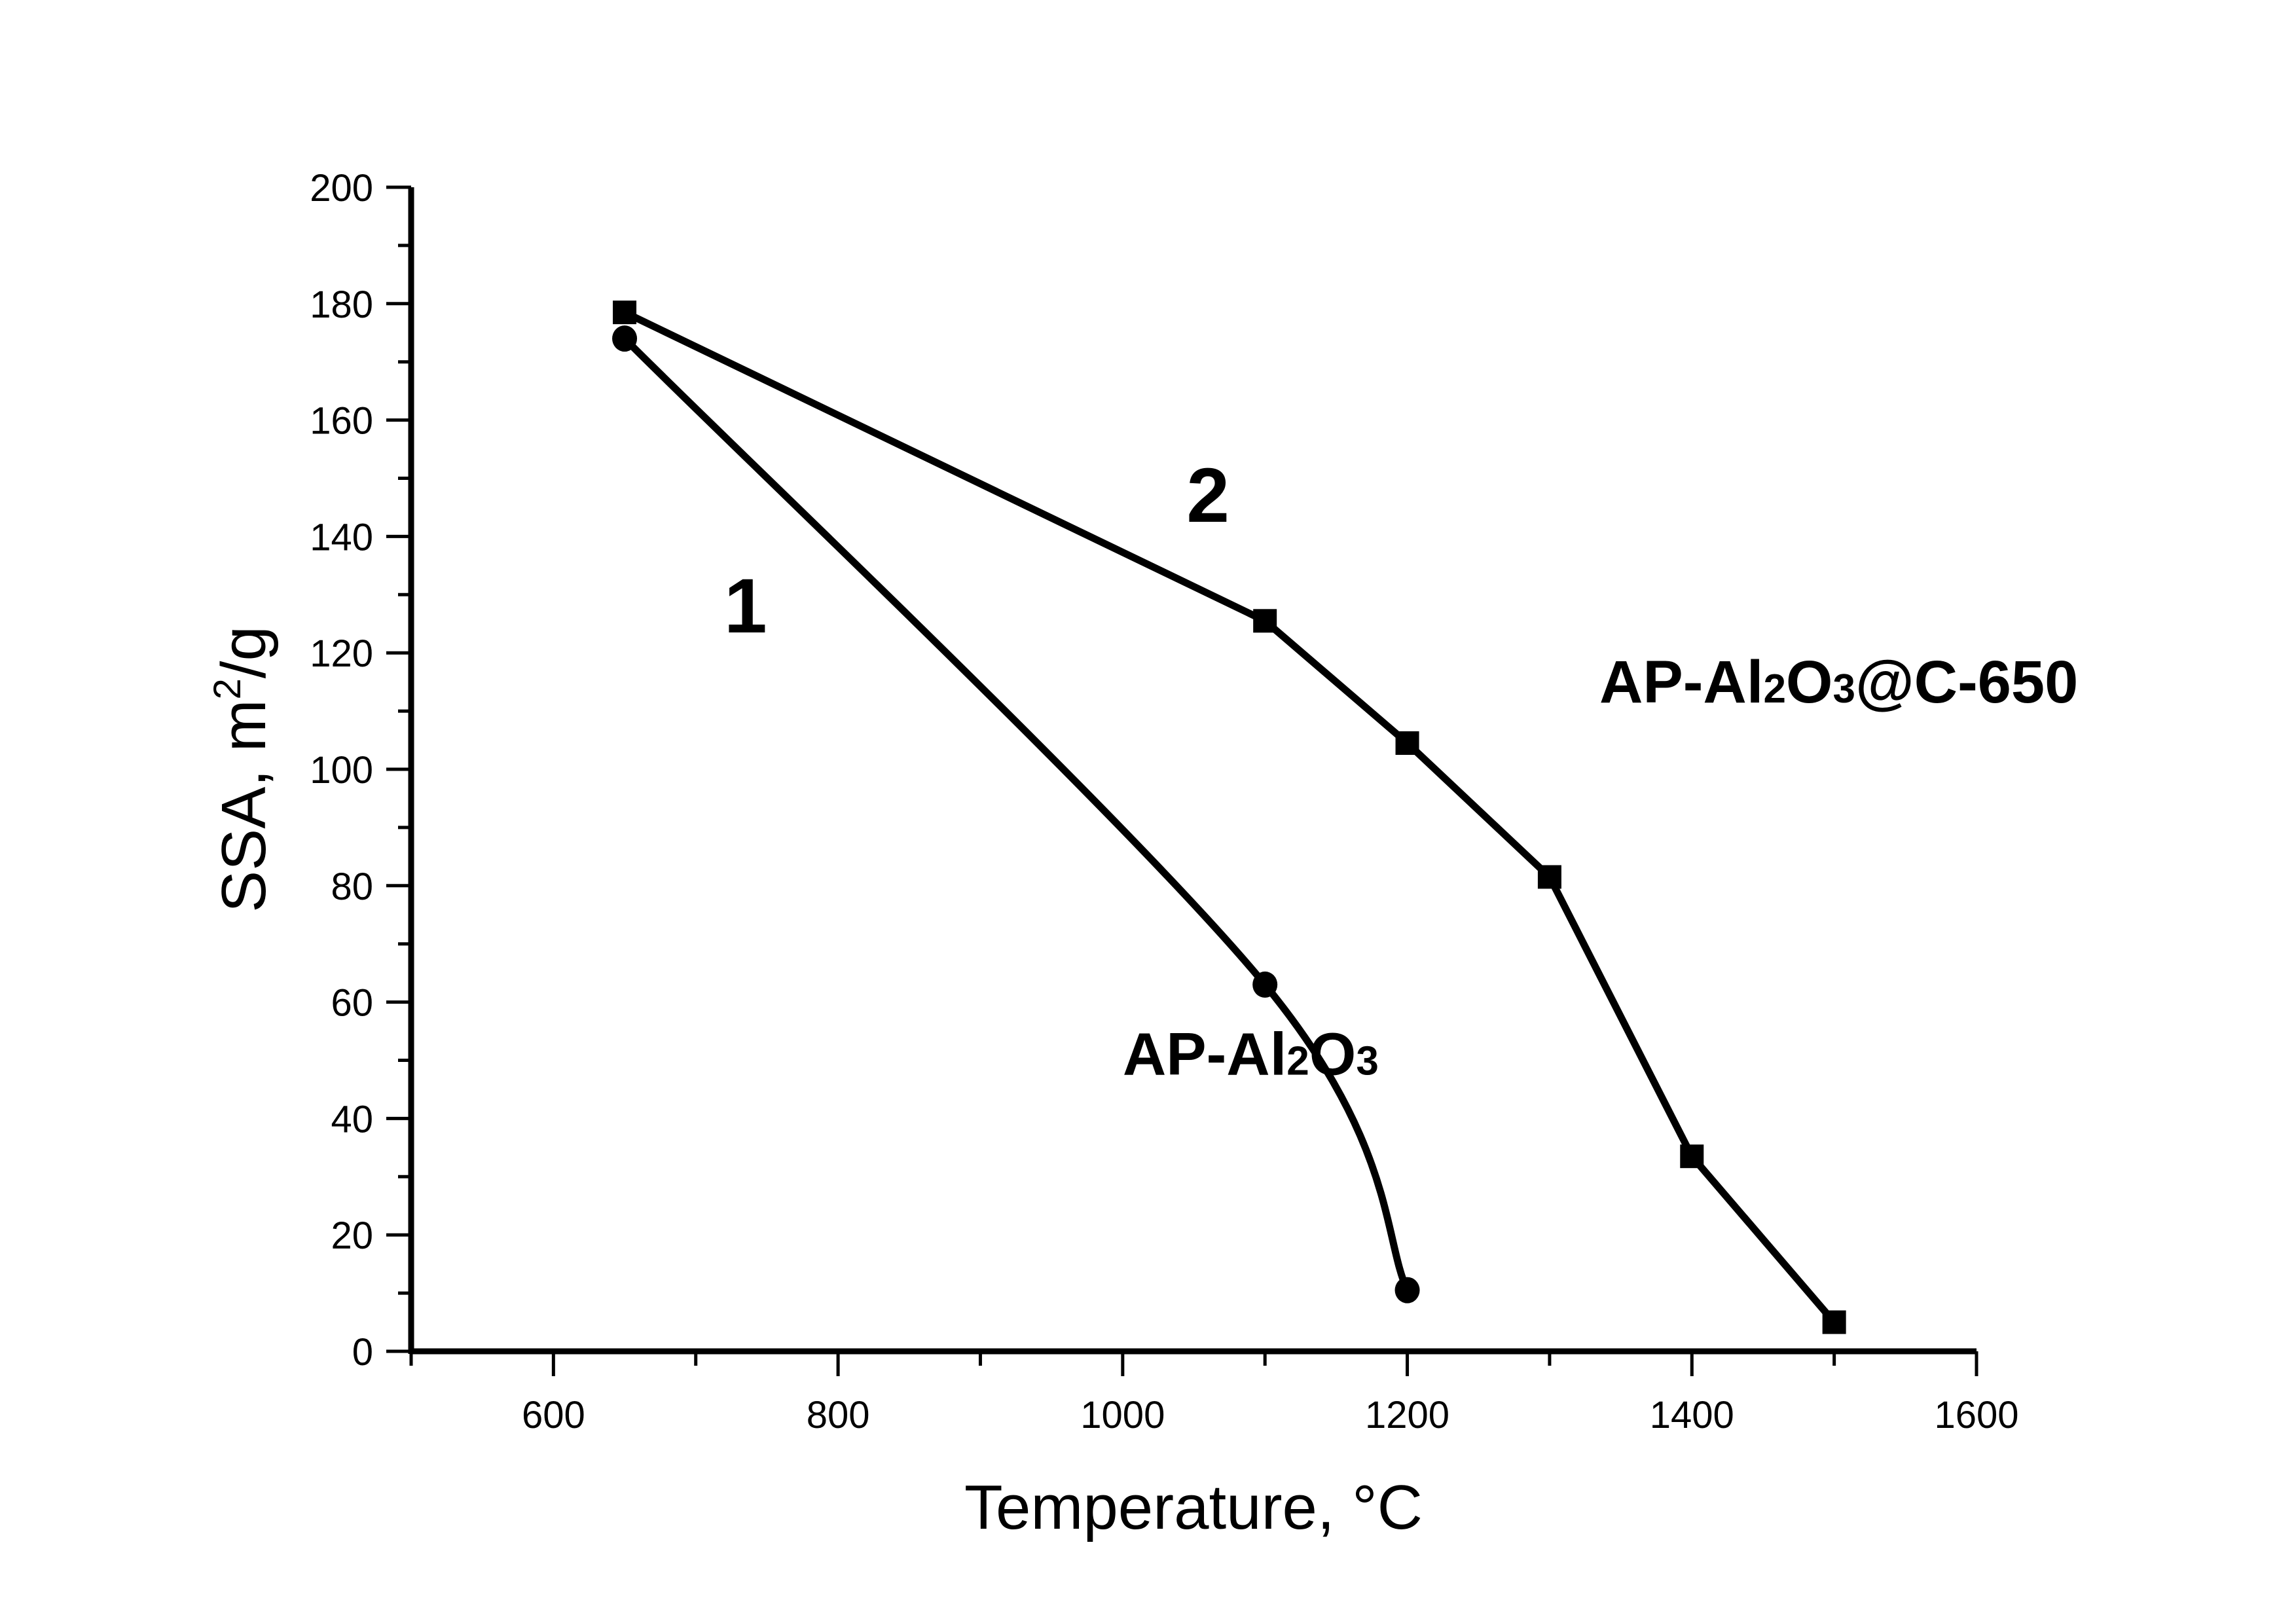 The image size is (2296, 1623). Describe the element at coordinates (352, 1235) in the screenshot. I see `y-tick-label: 20` at that location.